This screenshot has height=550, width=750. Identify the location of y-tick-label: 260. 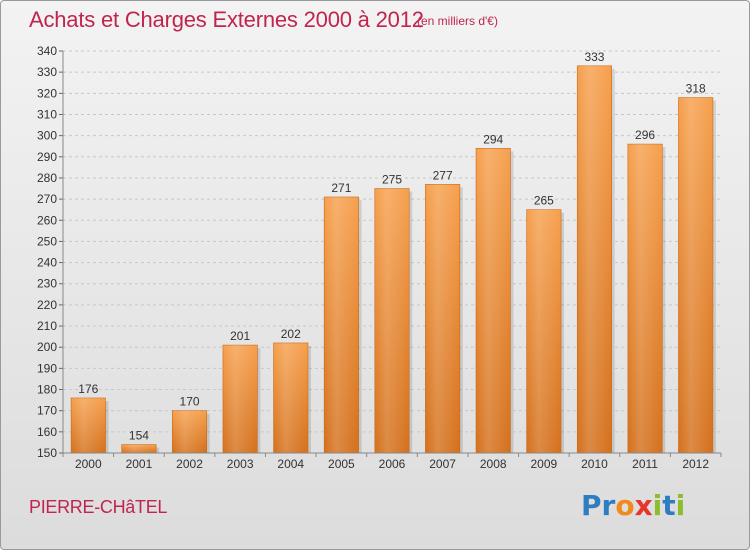
(47, 220).